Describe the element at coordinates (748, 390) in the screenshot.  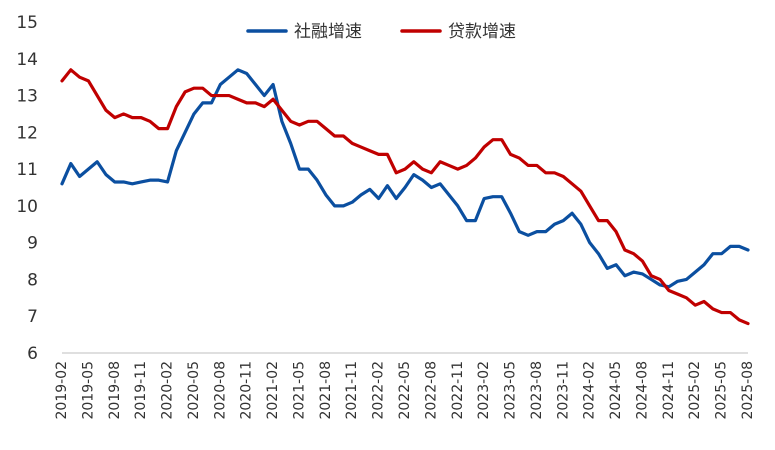
I see `x-tick-label: 2025-08` at that location.